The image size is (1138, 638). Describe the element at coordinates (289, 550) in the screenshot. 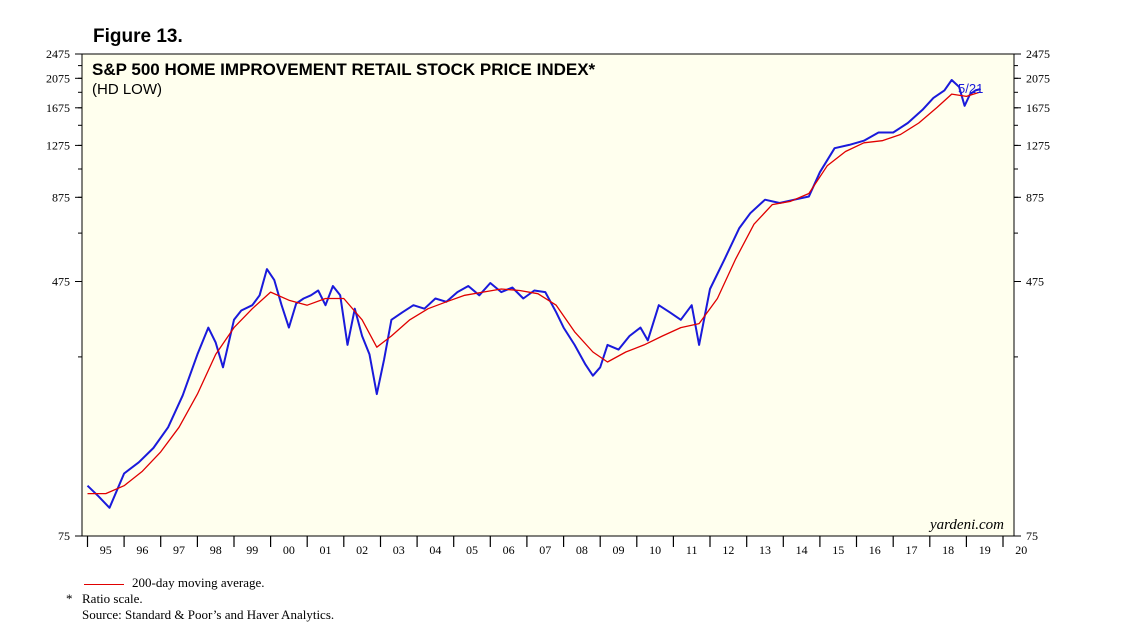

I see `x-tick-label: 00` at that location.